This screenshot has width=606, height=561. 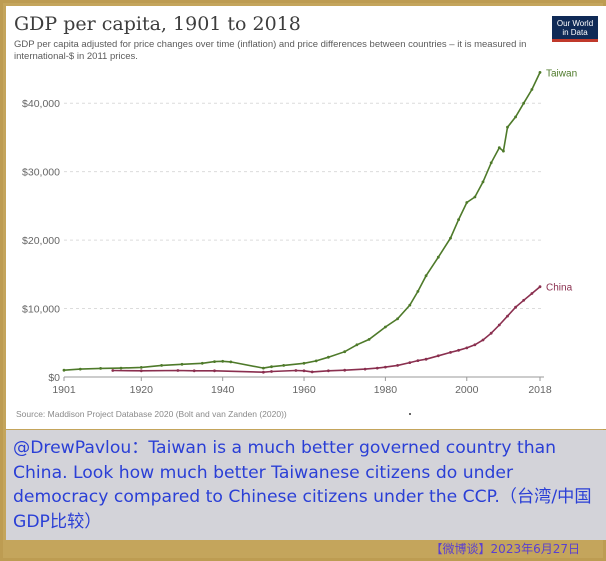 I want to click on x-tick-label: 1960, so click(x=304, y=390).